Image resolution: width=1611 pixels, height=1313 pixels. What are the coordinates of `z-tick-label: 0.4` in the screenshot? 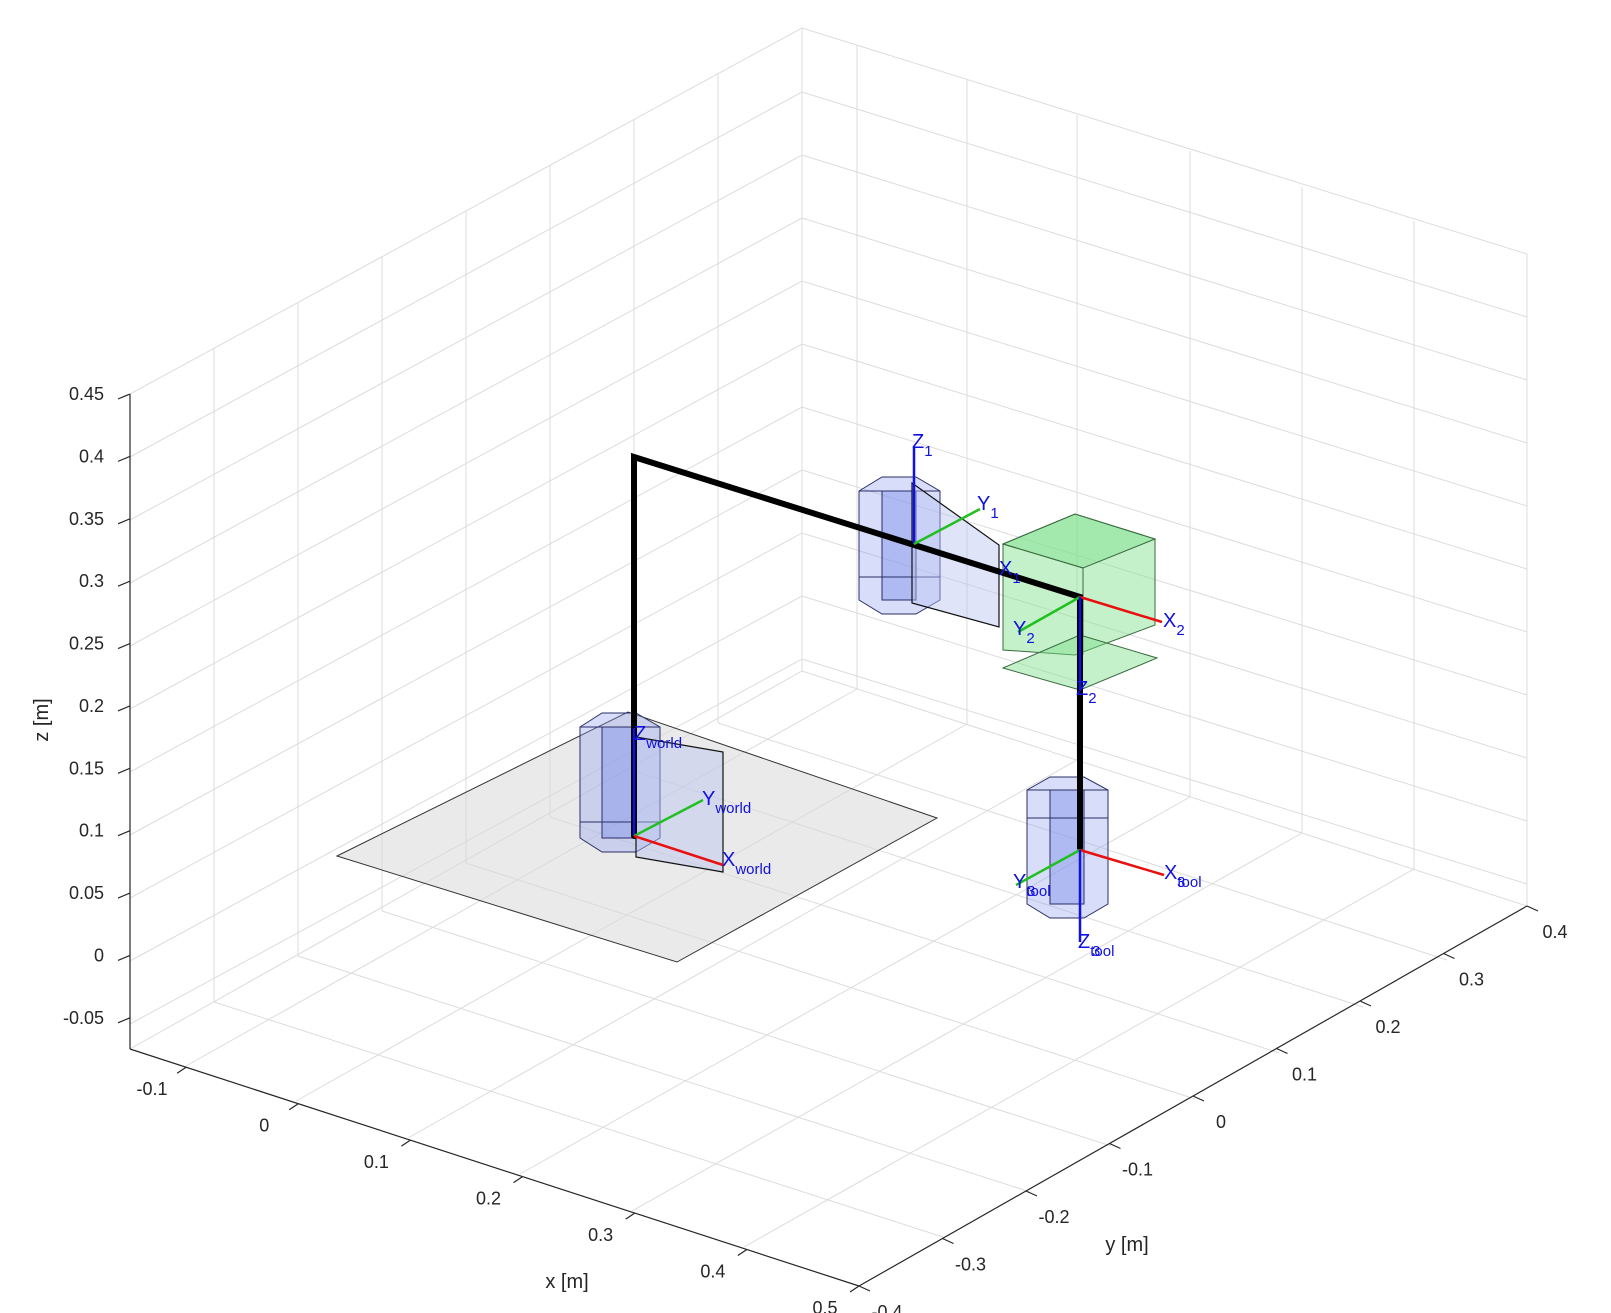 It's located at (91, 456).